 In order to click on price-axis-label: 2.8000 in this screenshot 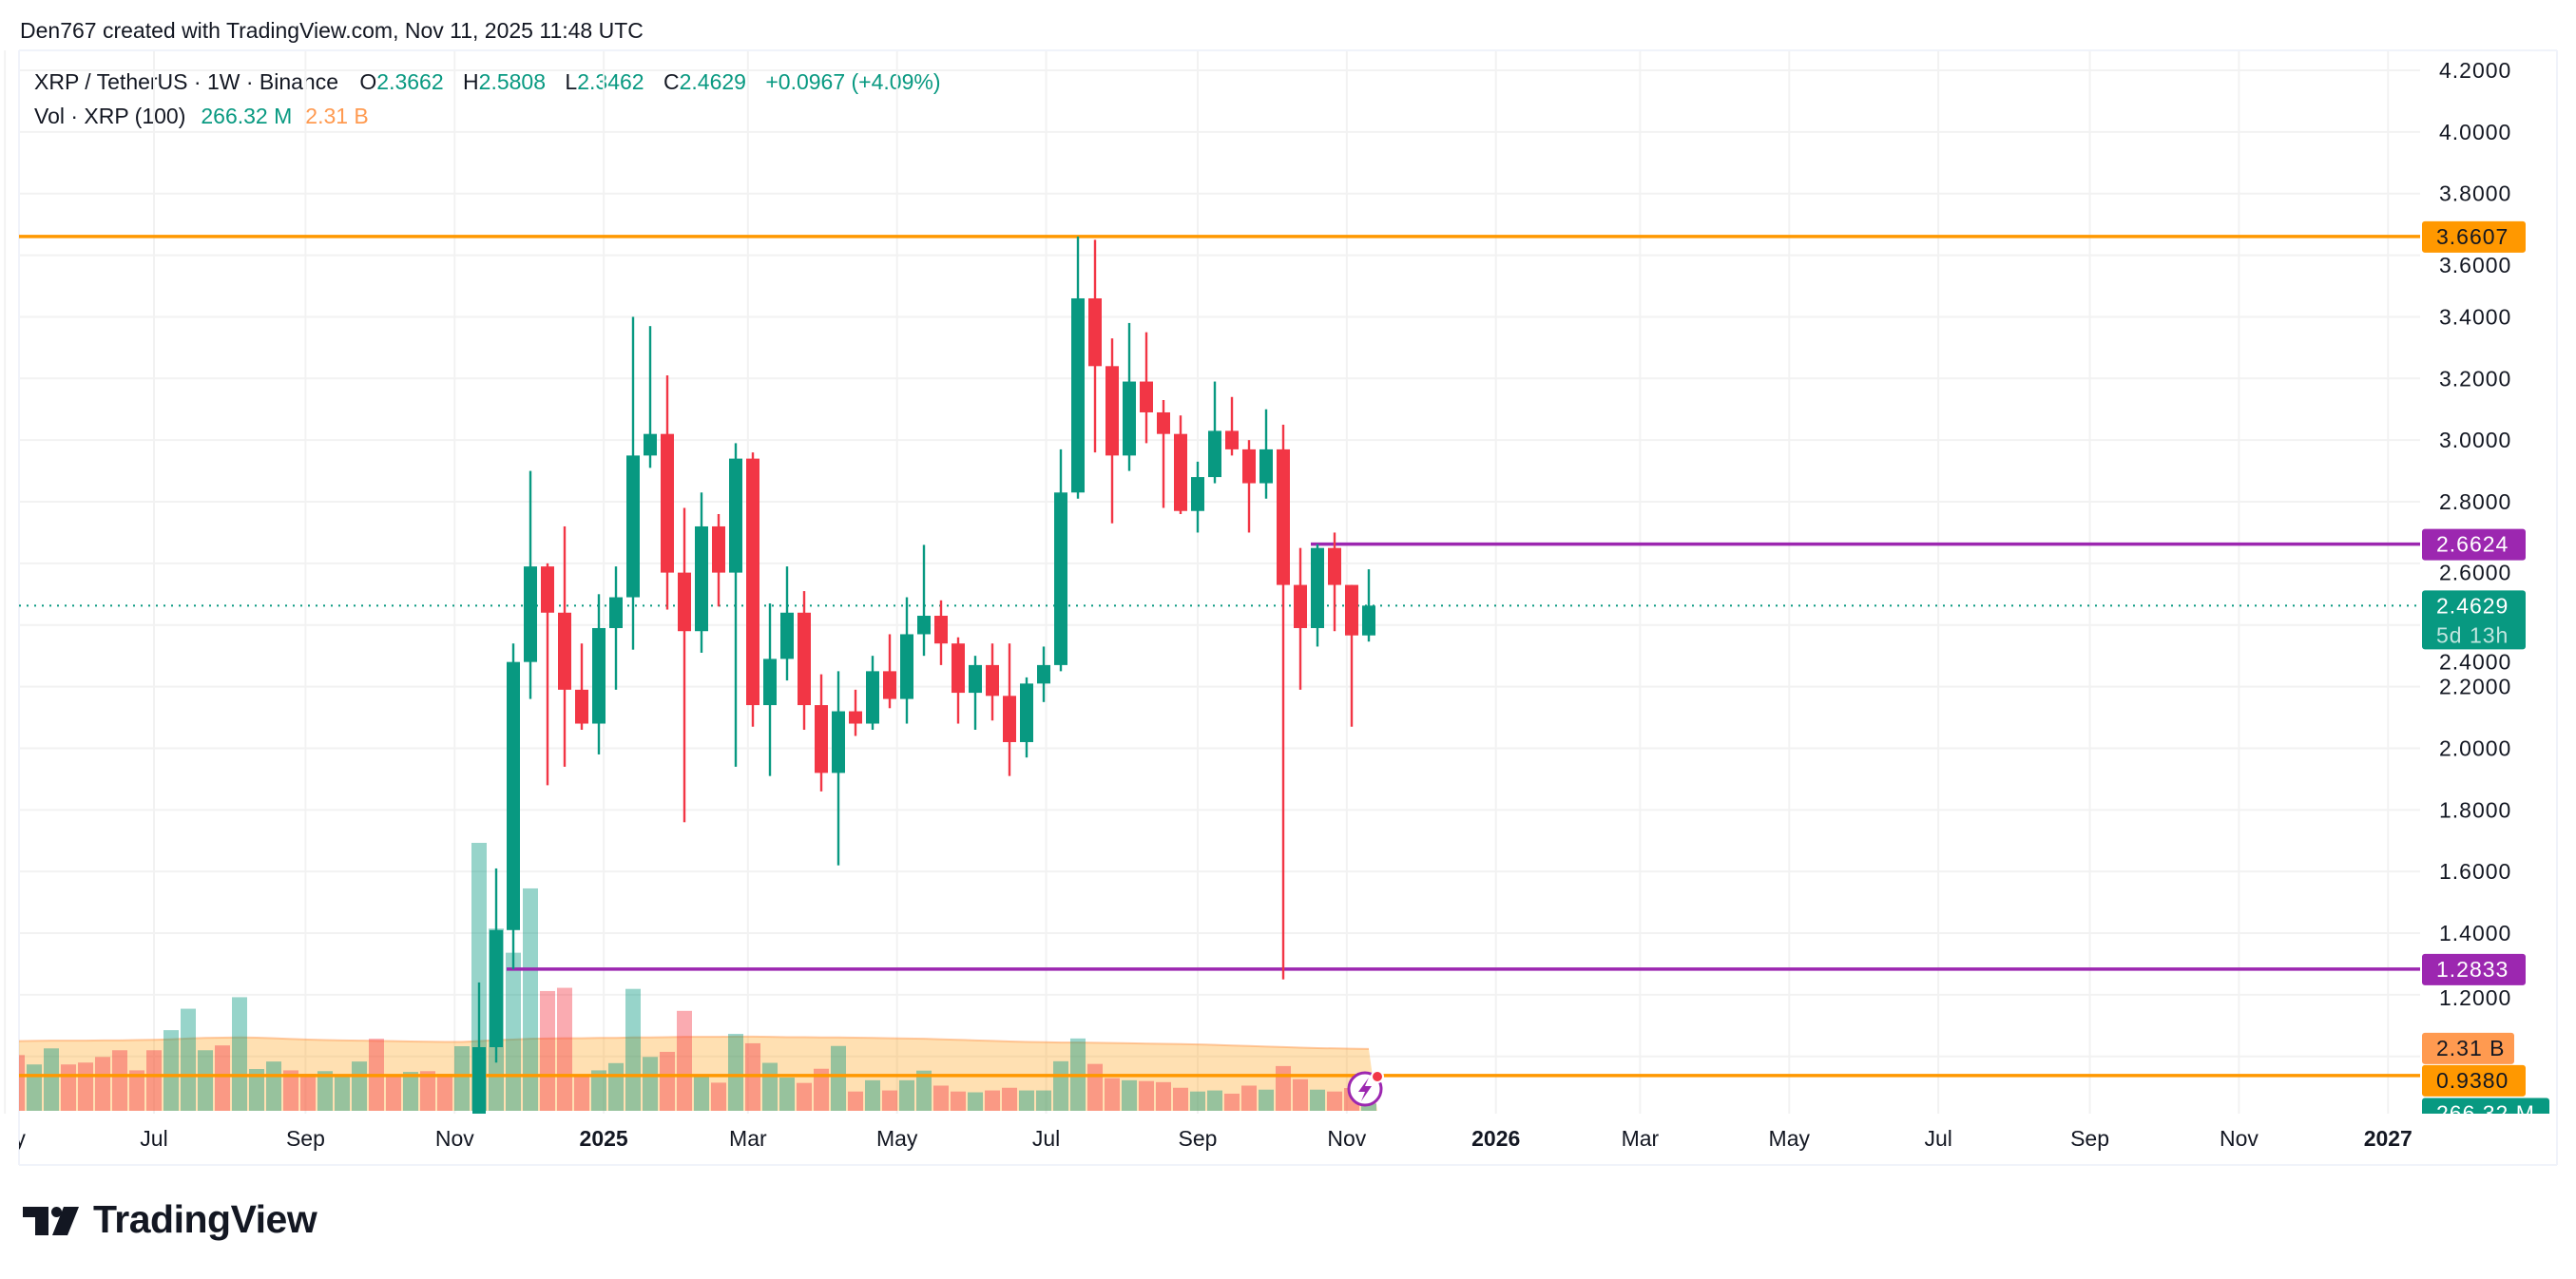, I will do `click(2475, 502)`.